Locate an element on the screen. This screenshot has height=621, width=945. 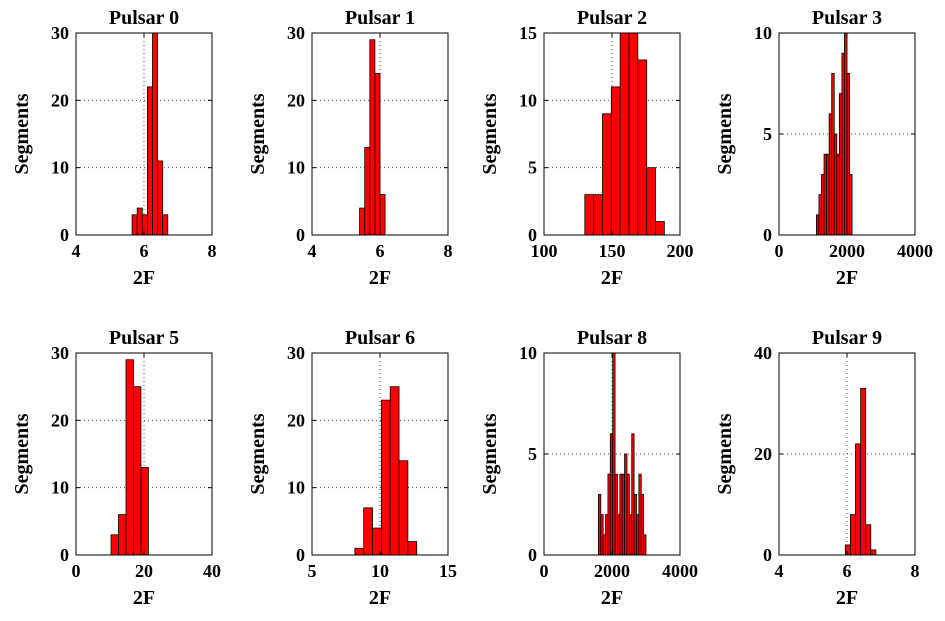
panel-title: Pulsar 8 is located at coordinates (612, 338).